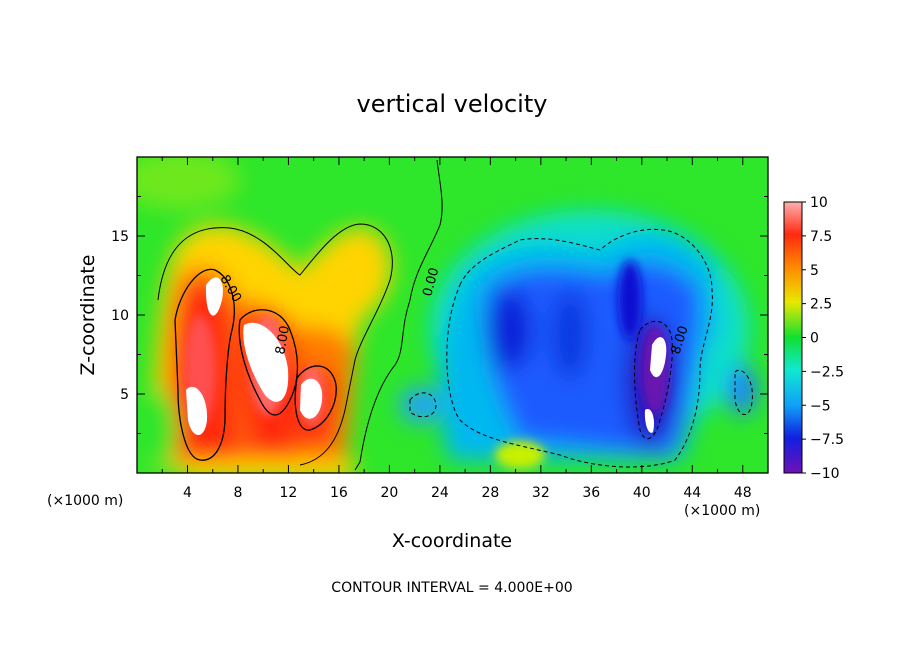 Image resolution: width=904 pixels, height=654 pixels. I want to click on colorbar-tick-label: −7.5, so click(827, 440).